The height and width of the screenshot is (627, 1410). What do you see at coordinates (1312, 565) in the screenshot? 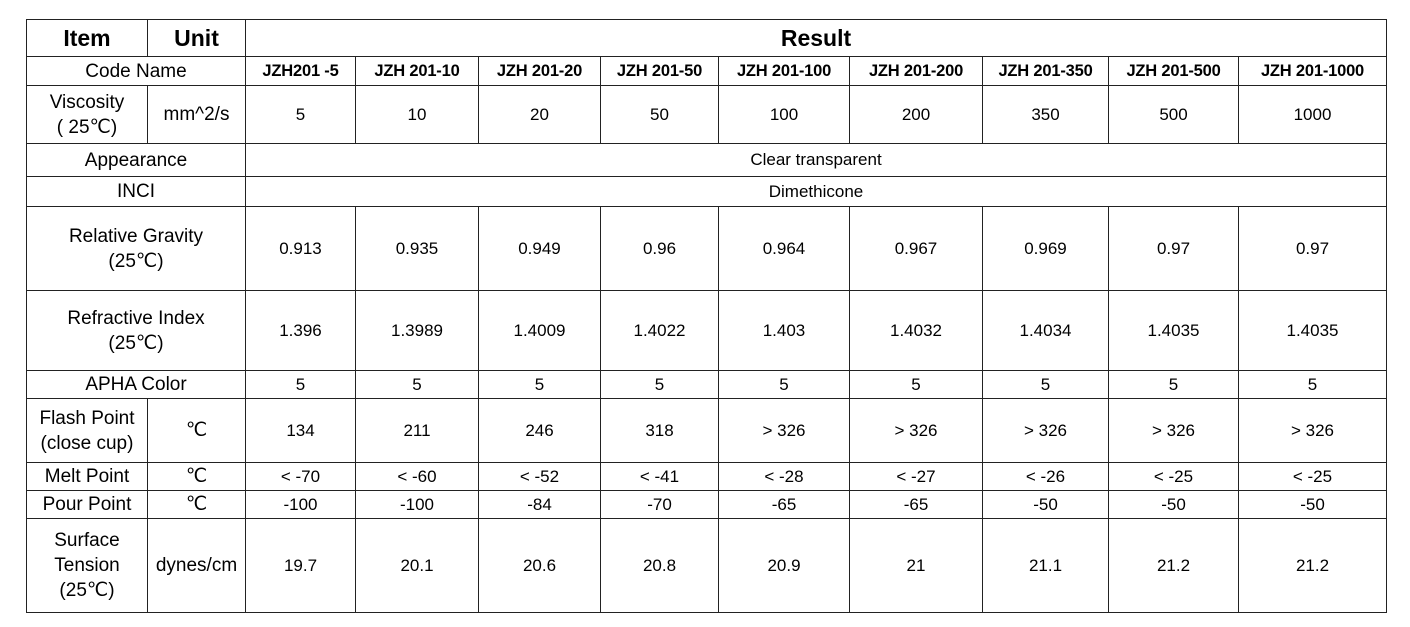
I see `value-cell: 21.2` at bounding box center [1312, 565].